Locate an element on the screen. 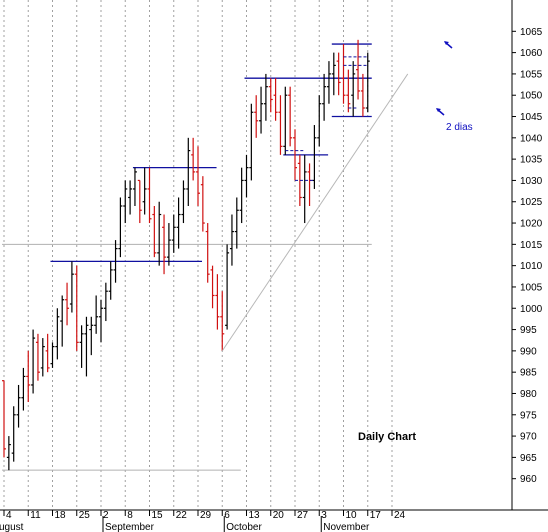 The image size is (548, 532). y-tick-label: 1015 is located at coordinates (531, 245).